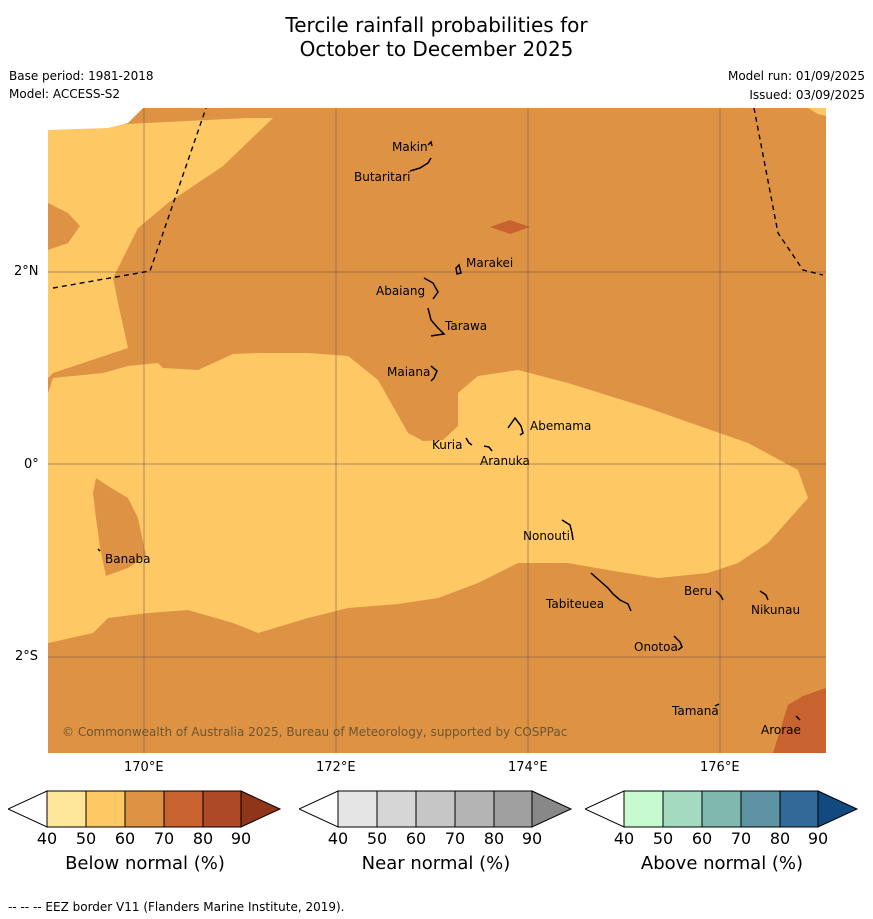  What do you see at coordinates (145, 809) in the screenshot?
I see `colorbar-below-normal` at bounding box center [145, 809].